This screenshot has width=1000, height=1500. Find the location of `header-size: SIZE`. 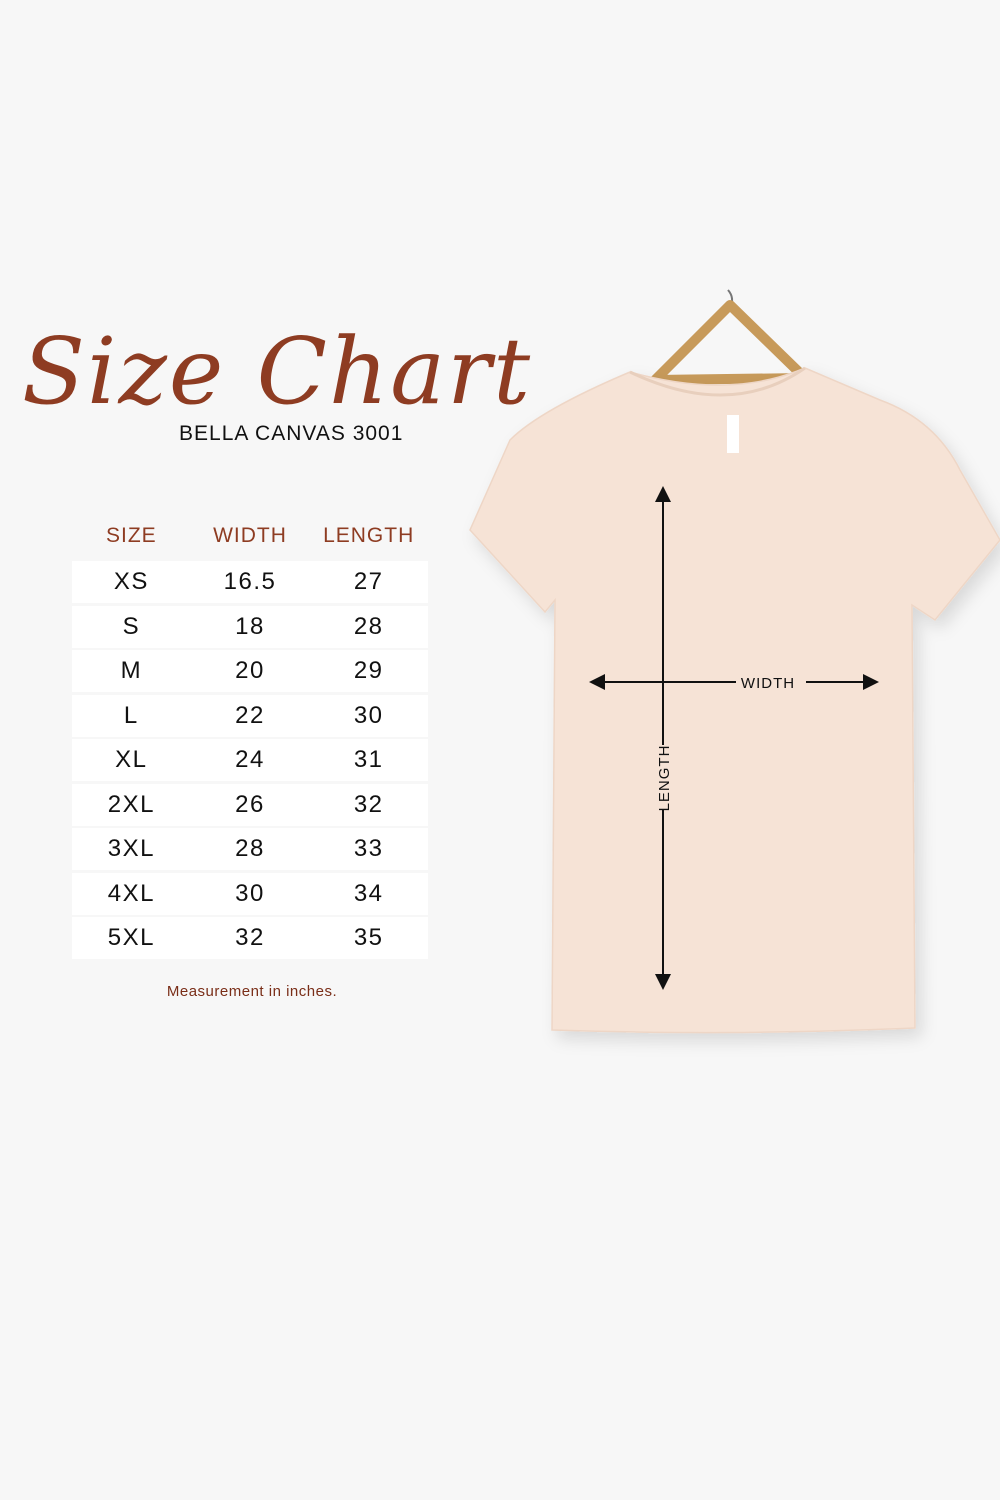

header-size: SIZE is located at coordinates (131, 535).